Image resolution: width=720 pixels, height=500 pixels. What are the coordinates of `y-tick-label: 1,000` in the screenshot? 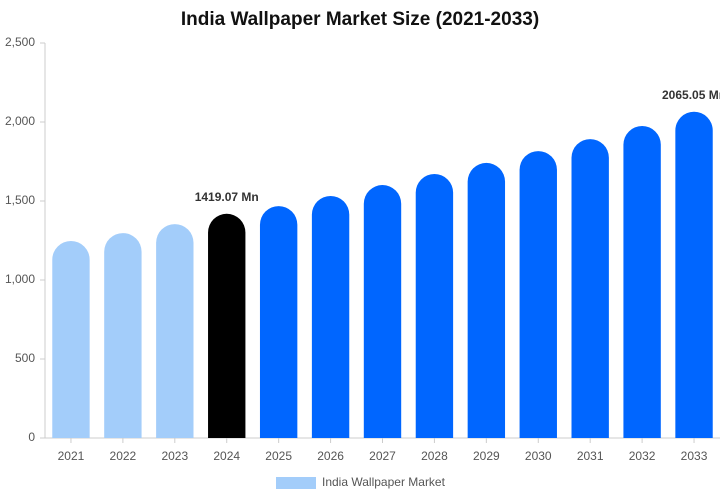 It's located at (20, 279).